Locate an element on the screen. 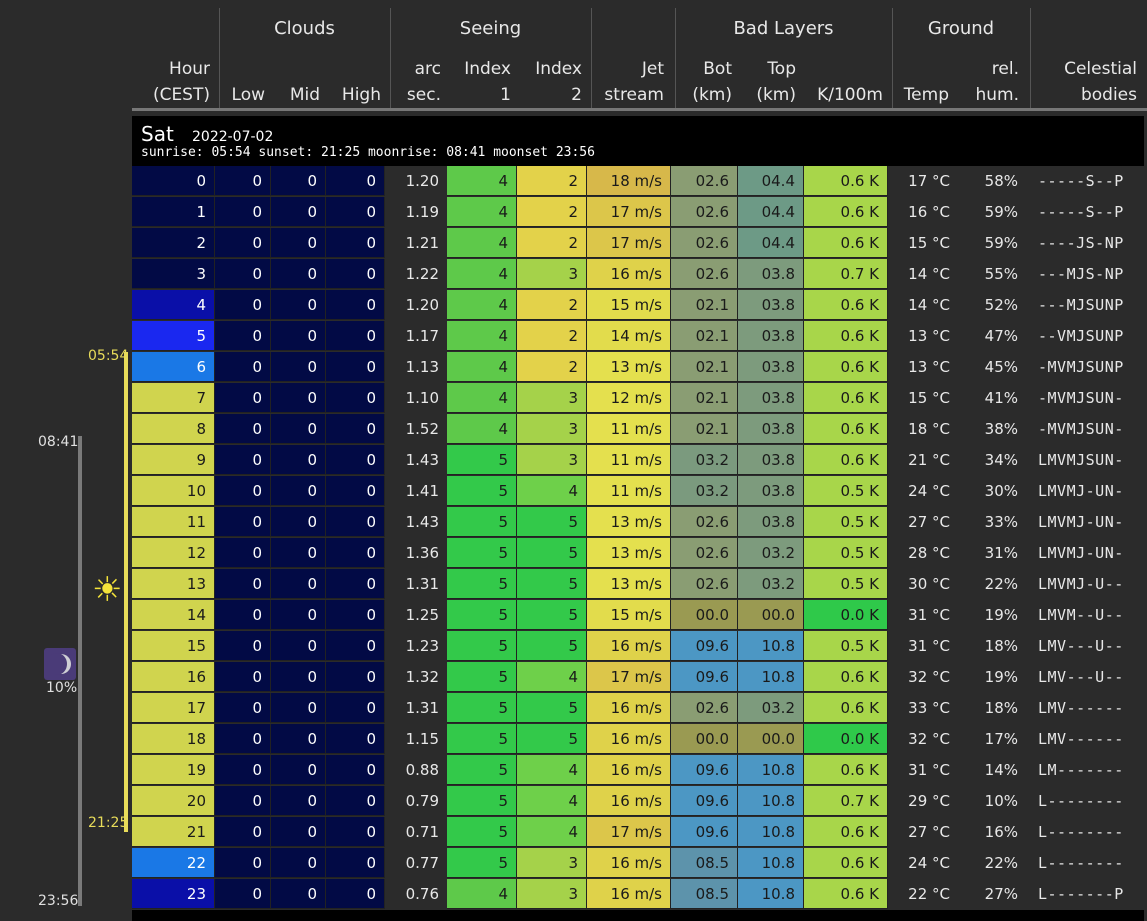 The width and height of the screenshot is (1147, 921). cell-hum: 59% is located at coordinates (1001, 212).